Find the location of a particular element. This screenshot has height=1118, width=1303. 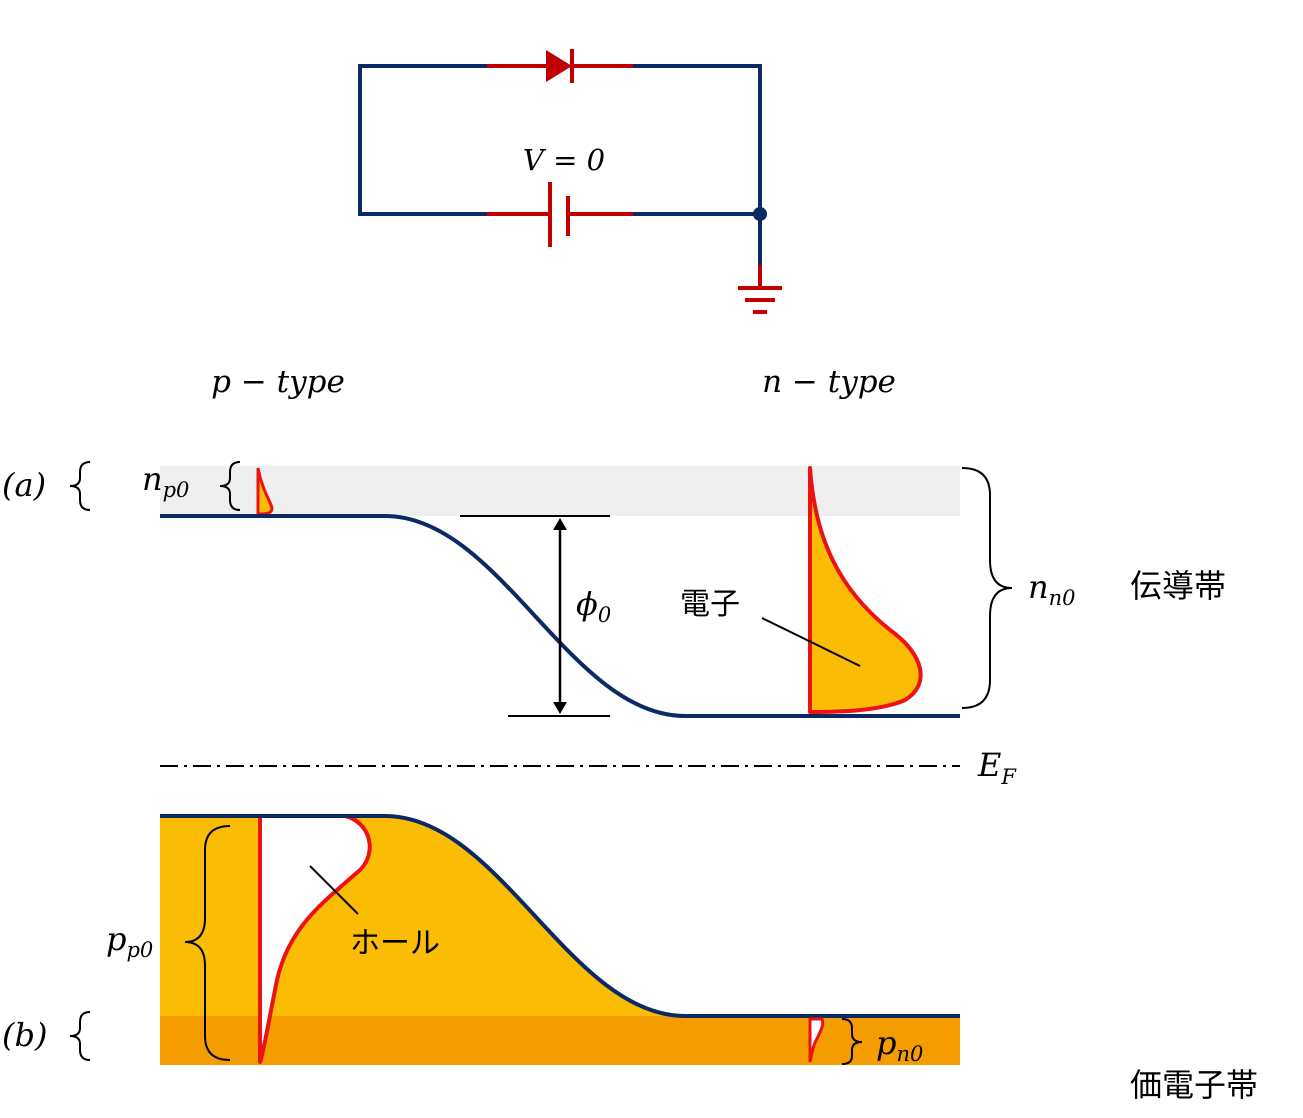

diode-symbol is located at coordinates (560, 66).